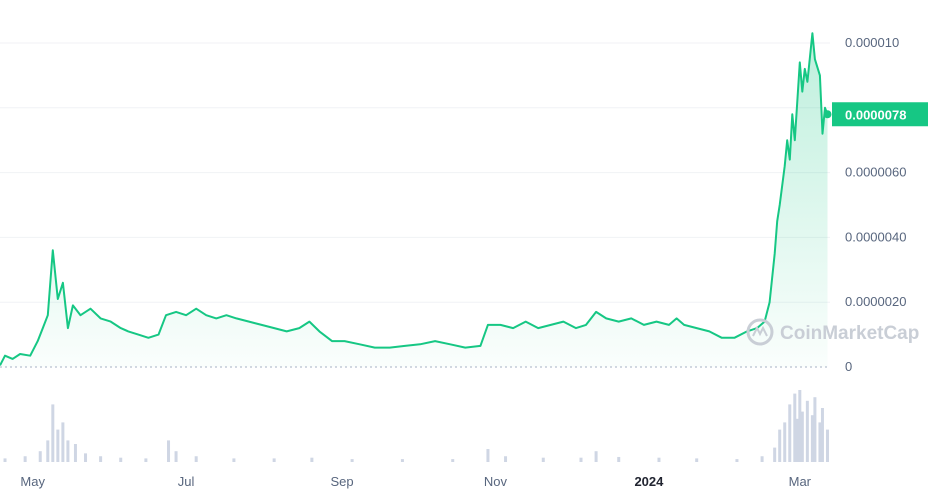 Image resolution: width=928 pixels, height=495 pixels. What do you see at coordinates (341, 481) in the screenshot?
I see `x-tick-label: Sep` at bounding box center [341, 481].